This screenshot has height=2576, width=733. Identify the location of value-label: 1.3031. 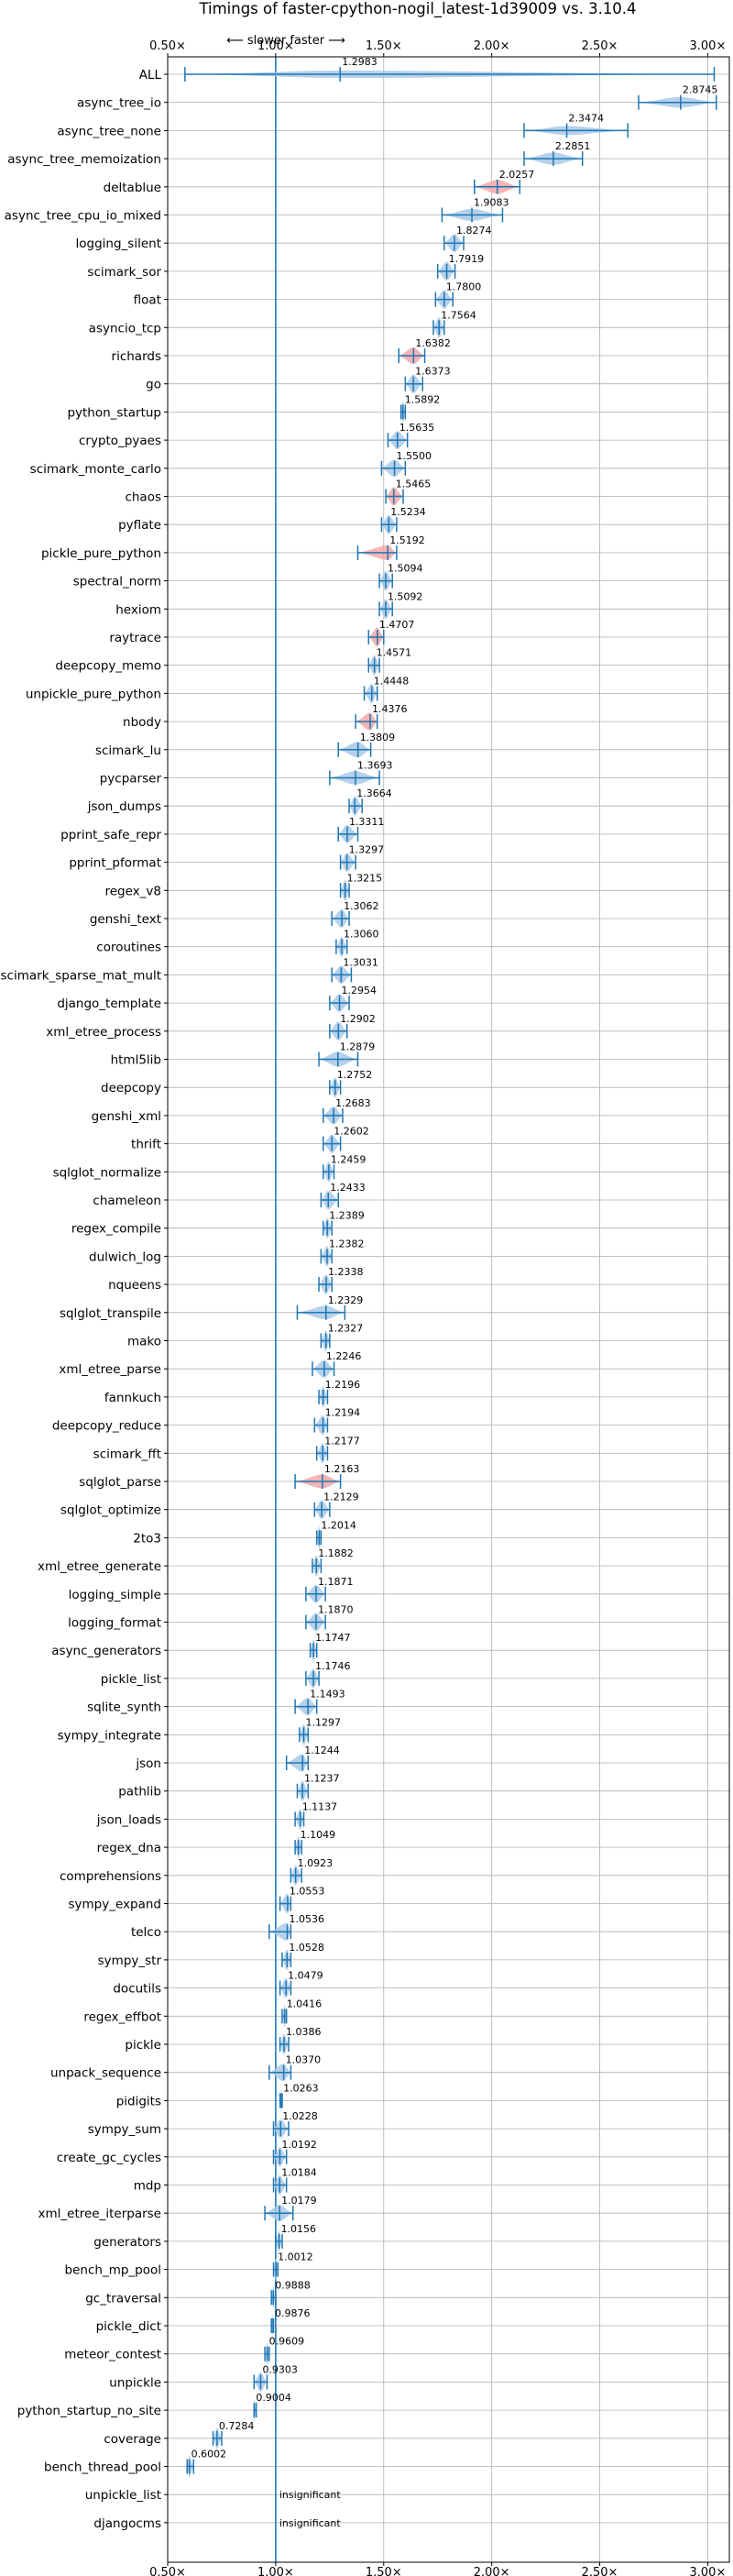
(360, 962).